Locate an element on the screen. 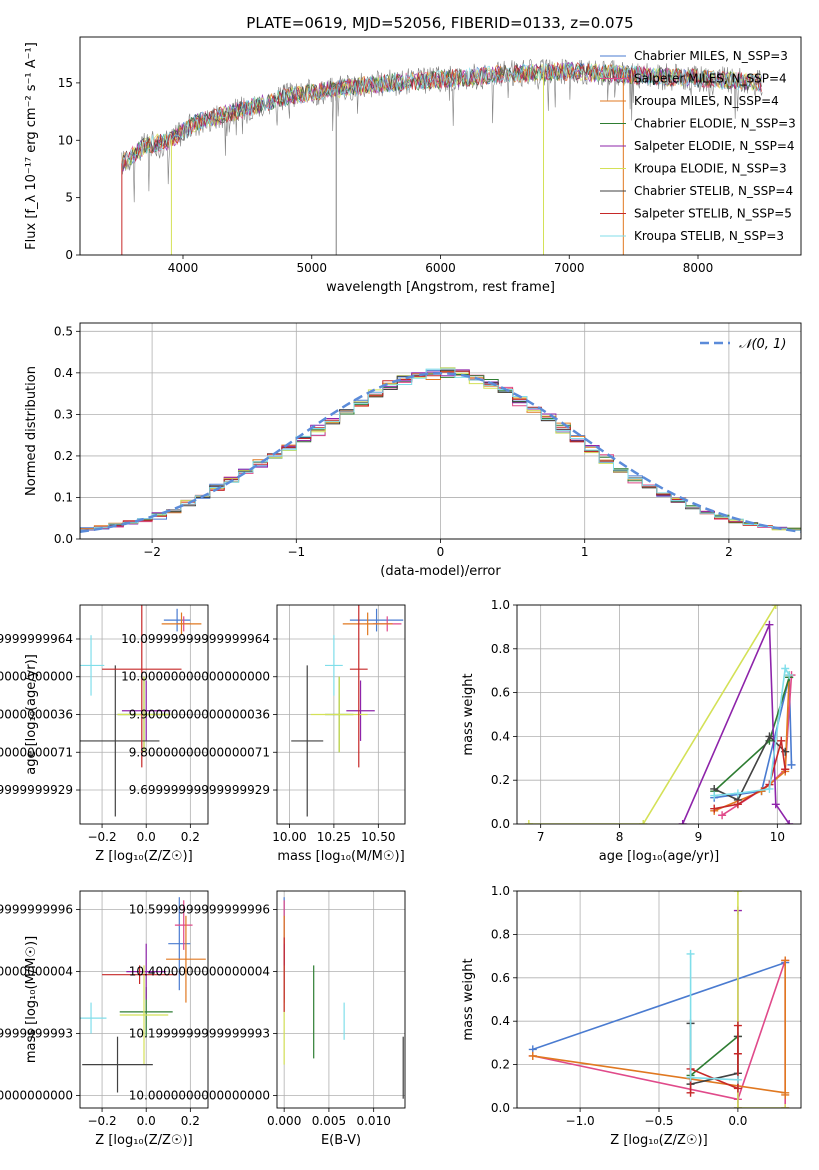  x-tick-label: 10.25 is located at coordinates (334, 837).